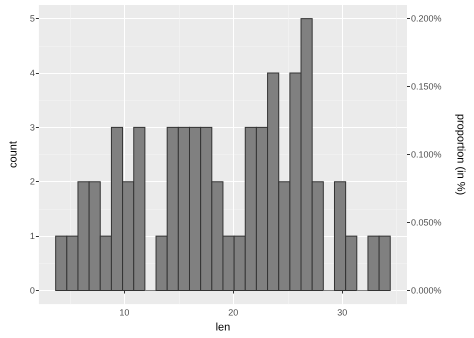 Image resolution: width=474 pixels, height=338 pixels. Describe the element at coordinates (32, 19) in the screenshot. I see `y-tick-label: 5` at that location.